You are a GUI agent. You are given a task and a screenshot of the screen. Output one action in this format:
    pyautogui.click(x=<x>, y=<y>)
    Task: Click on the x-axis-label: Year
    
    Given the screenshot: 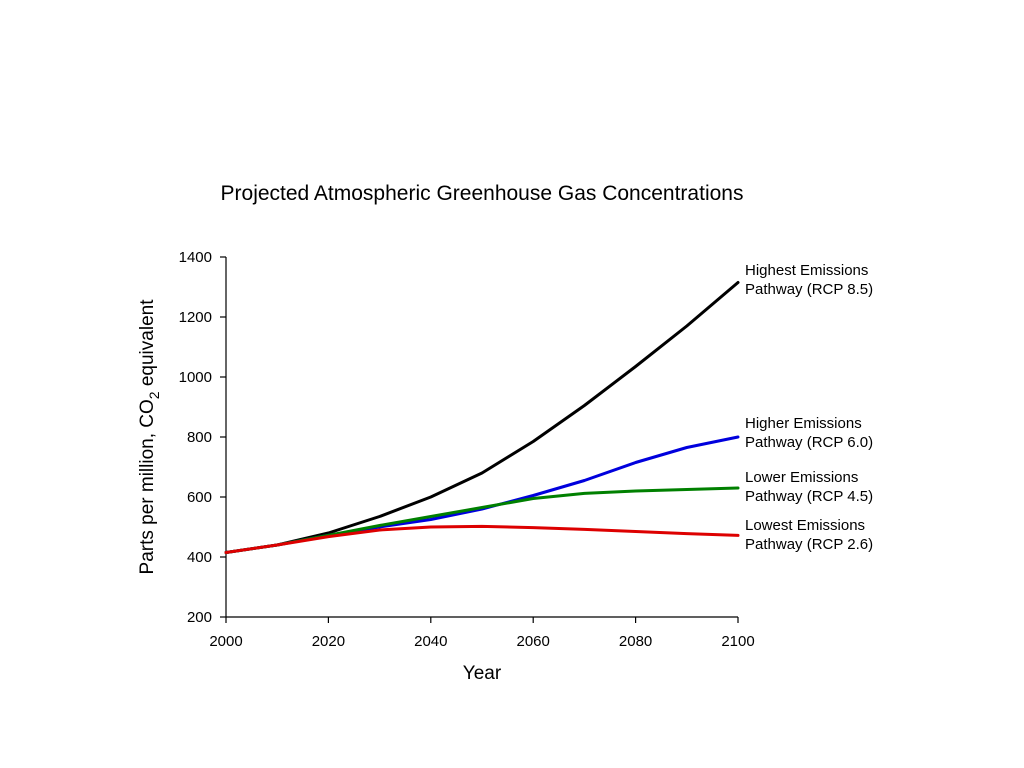 What is the action you would take?
    pyautogui.click(x=482, y=673)
    